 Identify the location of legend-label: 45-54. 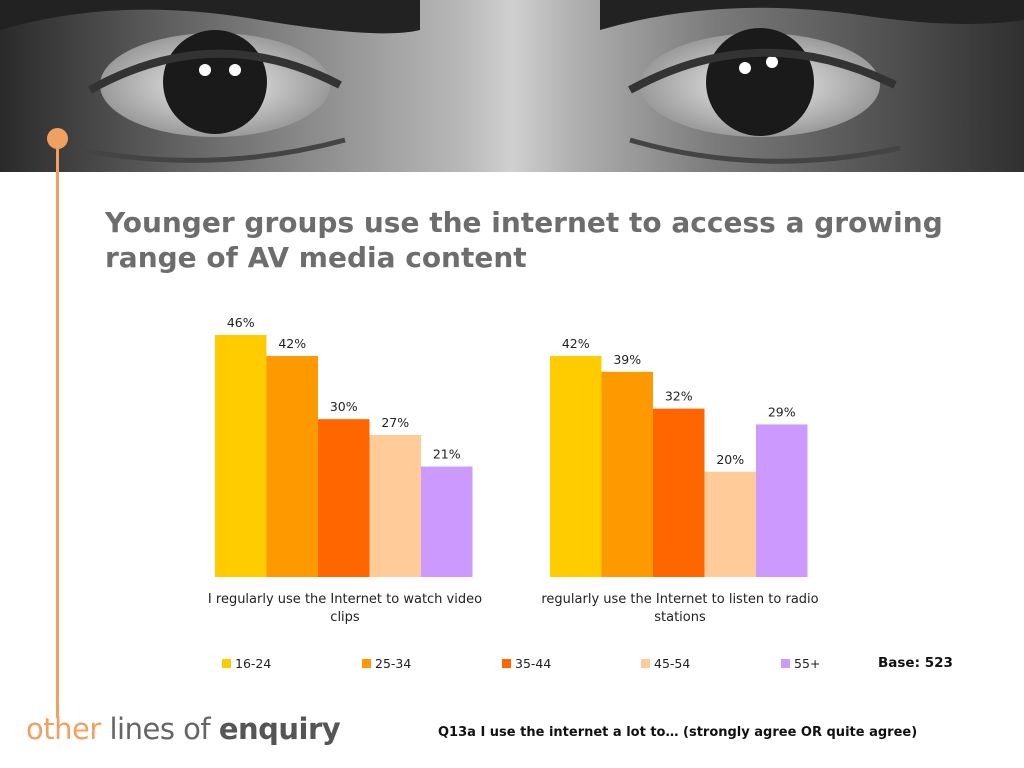
(672, 663).